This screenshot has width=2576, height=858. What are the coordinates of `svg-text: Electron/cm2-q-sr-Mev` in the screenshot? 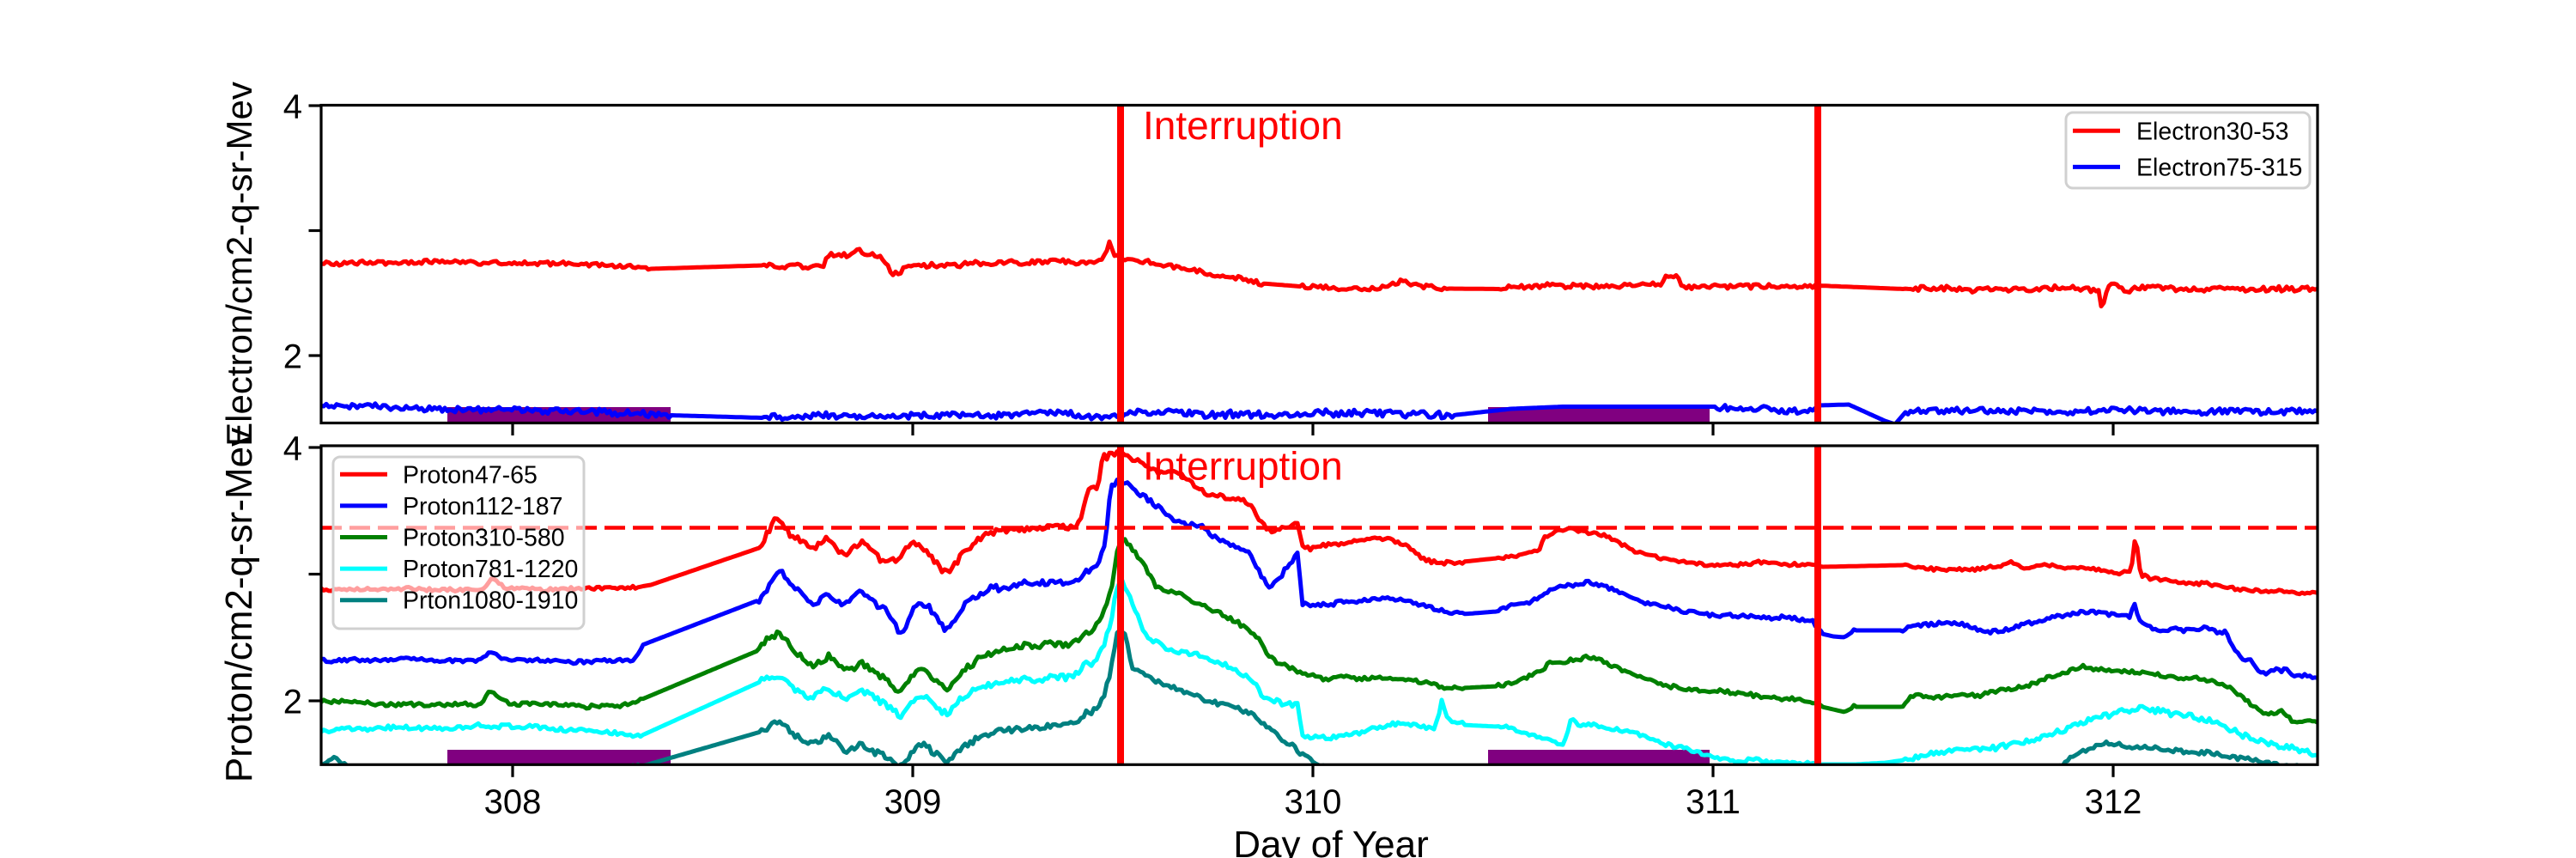 It's located at (239, 264).